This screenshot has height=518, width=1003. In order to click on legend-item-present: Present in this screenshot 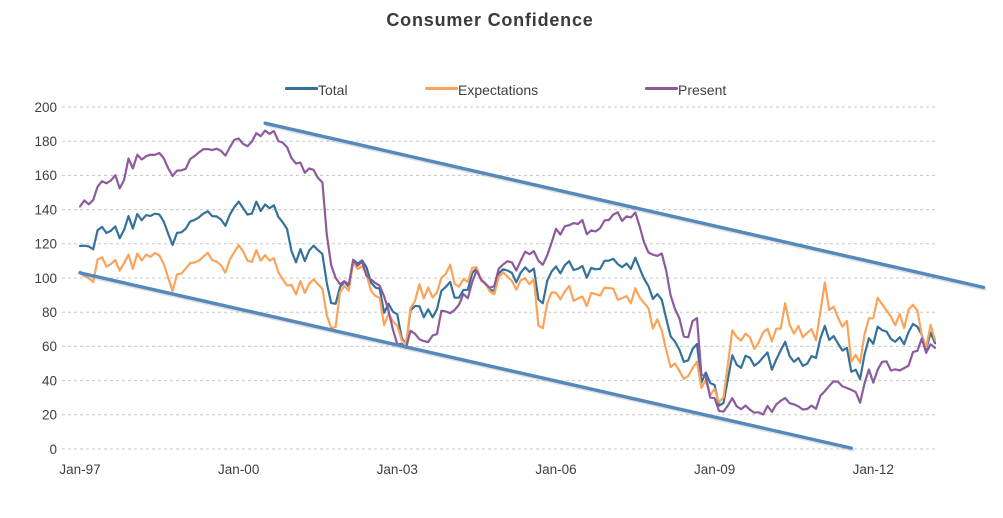, I will do `click(686, 89)`.